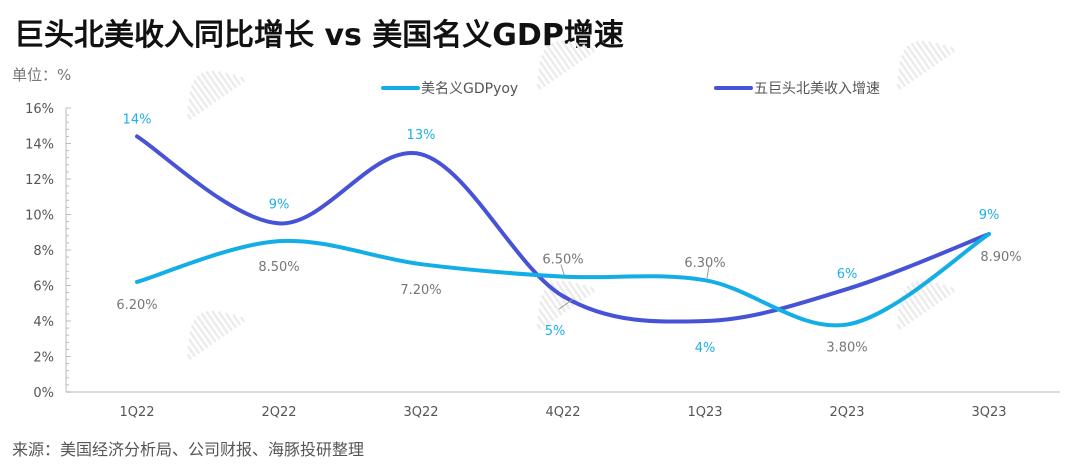 Image resolution: width=1080 pixels, height=468 pixels. I want to click on gdp-data-label: 6.30%, so click(704, 263).